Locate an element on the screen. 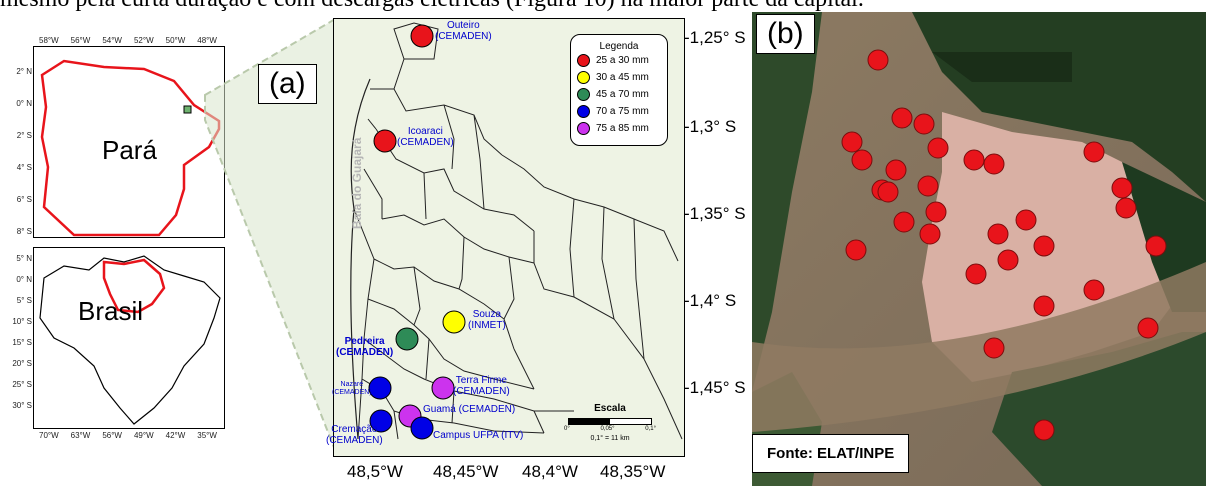  para-left-tick: 2° N is located at coordinates (24, 71).